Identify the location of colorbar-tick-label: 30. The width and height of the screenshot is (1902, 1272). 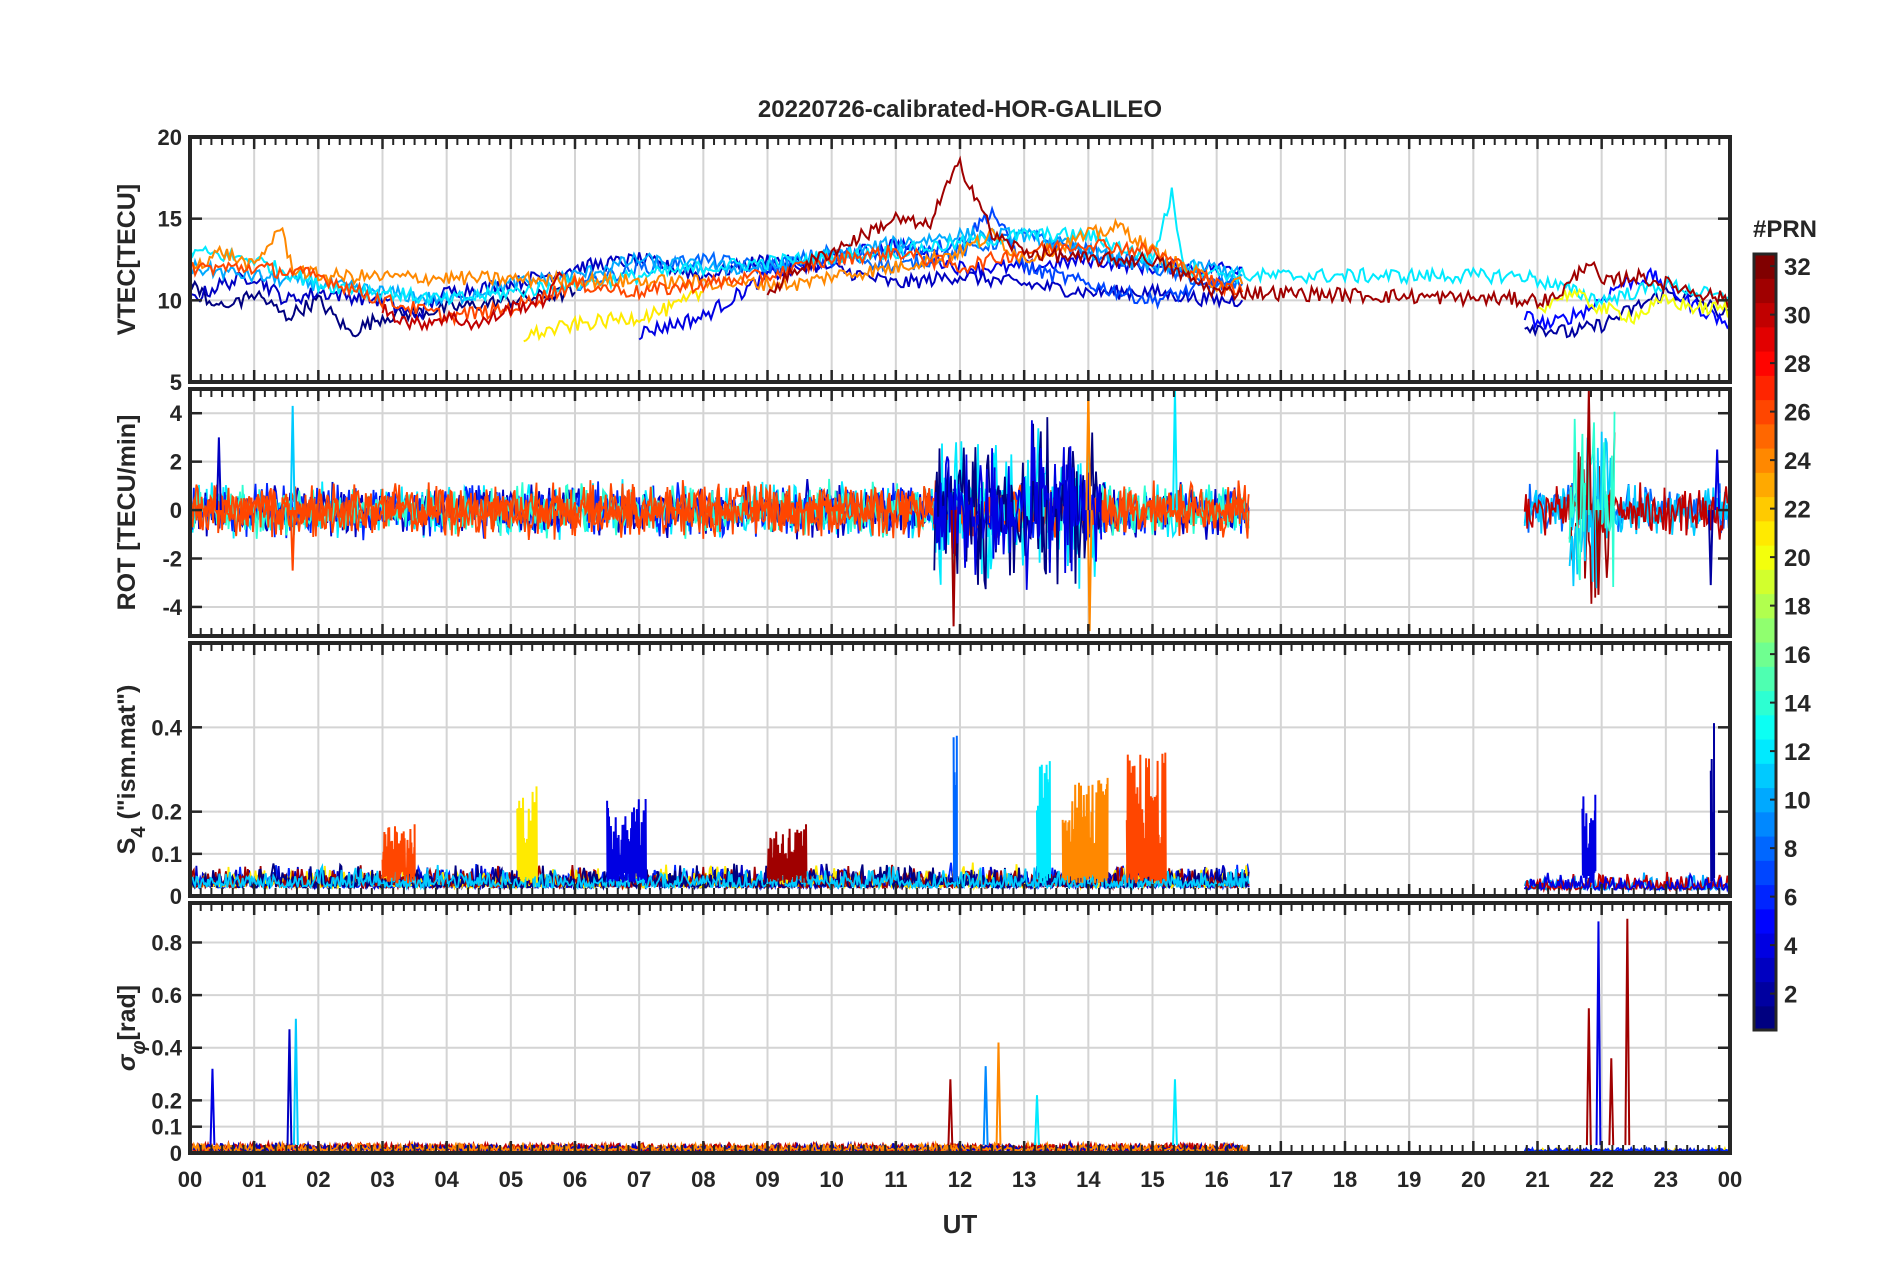
(1797, 316).